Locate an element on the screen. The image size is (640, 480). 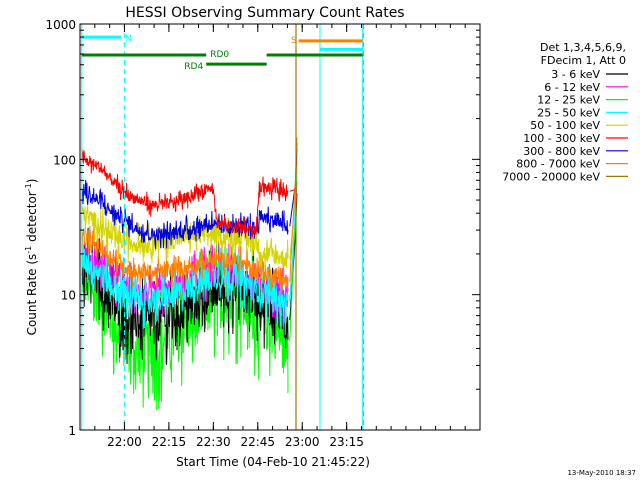
x-tick-label: 22:00 is located at coordinates (124, 442).